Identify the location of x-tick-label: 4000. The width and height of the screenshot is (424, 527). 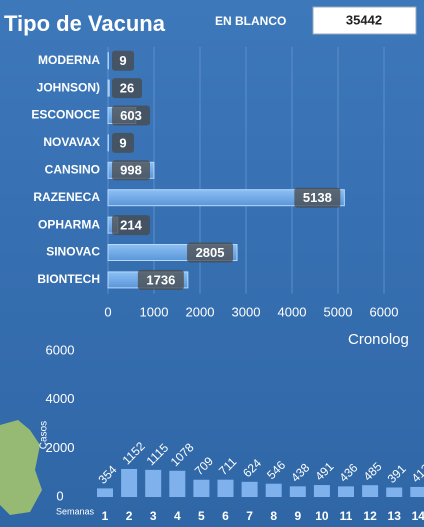
(292, 311).